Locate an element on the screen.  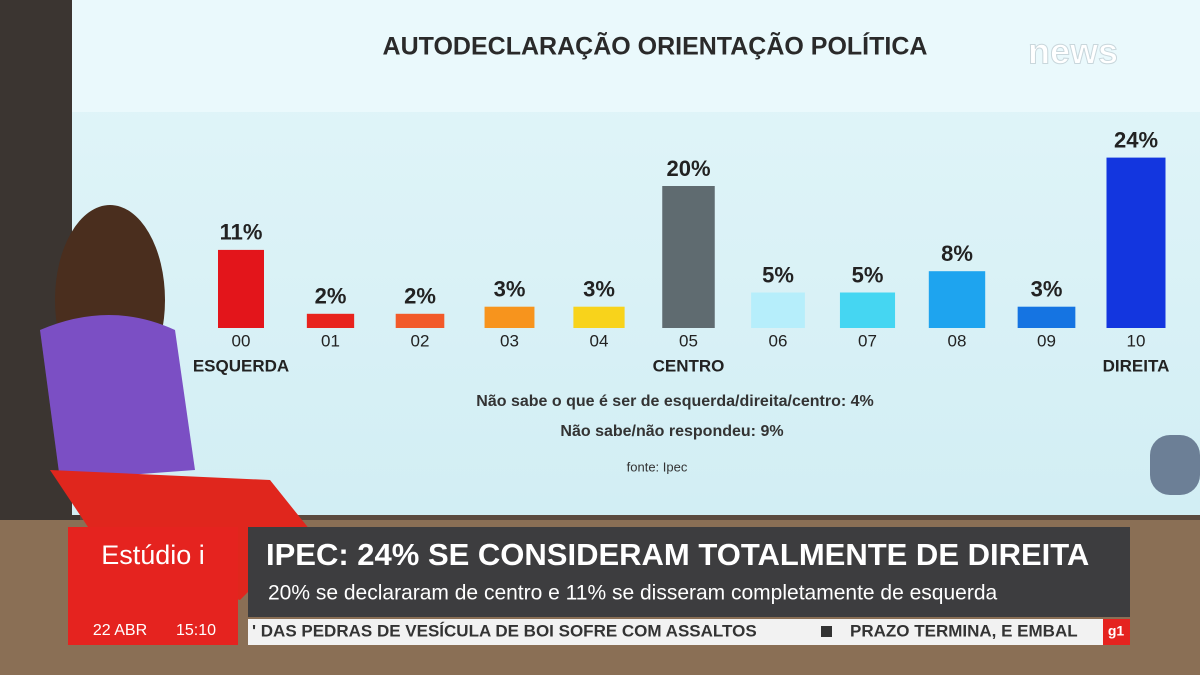
badge-box is located at coordinates (1116, 632).